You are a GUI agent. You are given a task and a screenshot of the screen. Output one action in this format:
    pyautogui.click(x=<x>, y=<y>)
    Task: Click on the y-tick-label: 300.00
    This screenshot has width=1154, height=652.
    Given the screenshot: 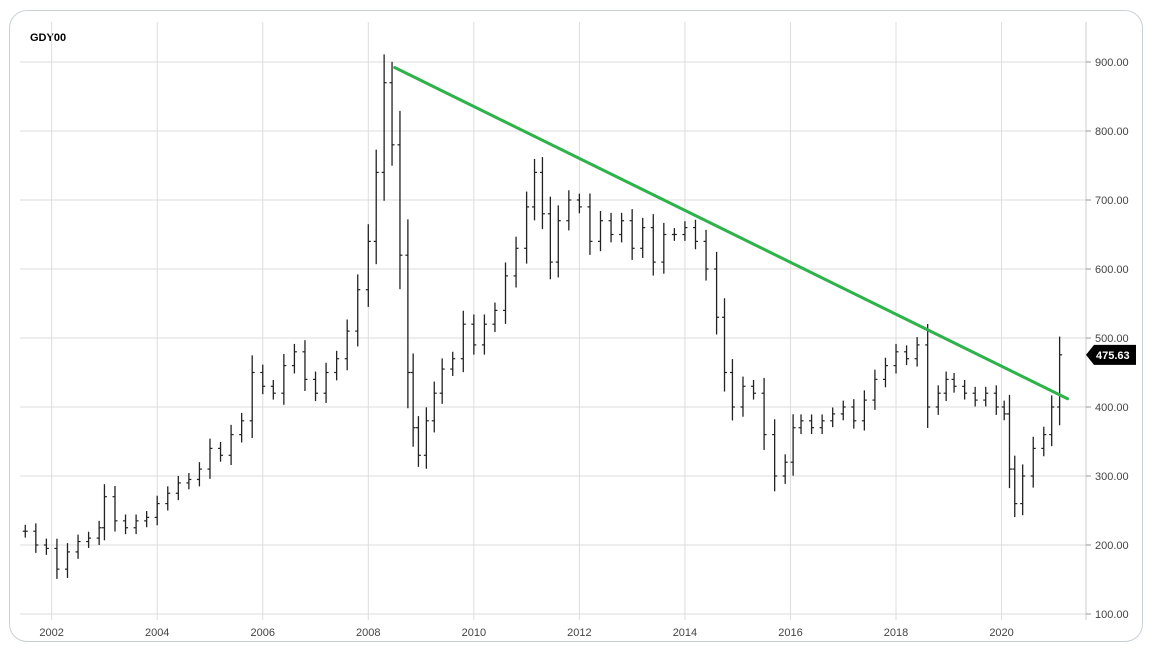 What is the action you would take?
    pyautogui.click(x=1112, y=477)
    